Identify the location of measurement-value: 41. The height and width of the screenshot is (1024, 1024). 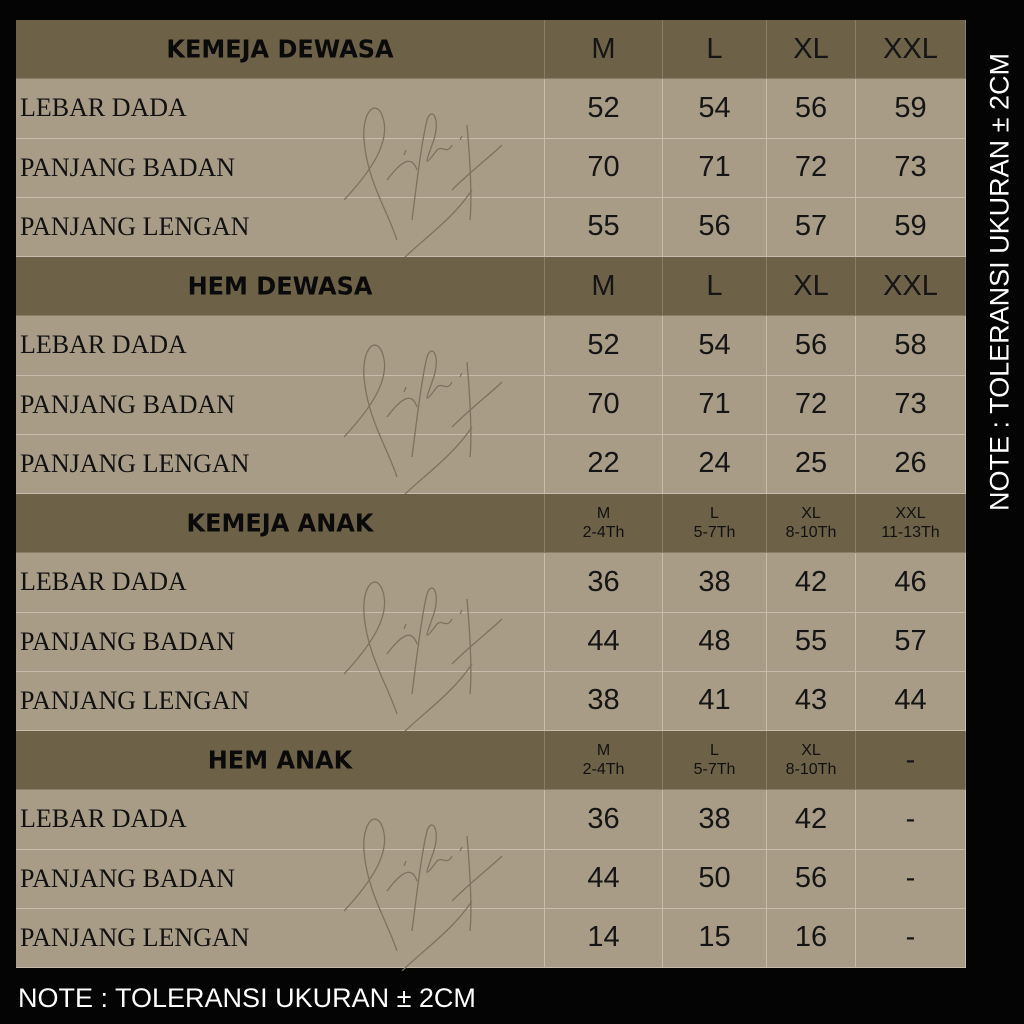
(715, 701).